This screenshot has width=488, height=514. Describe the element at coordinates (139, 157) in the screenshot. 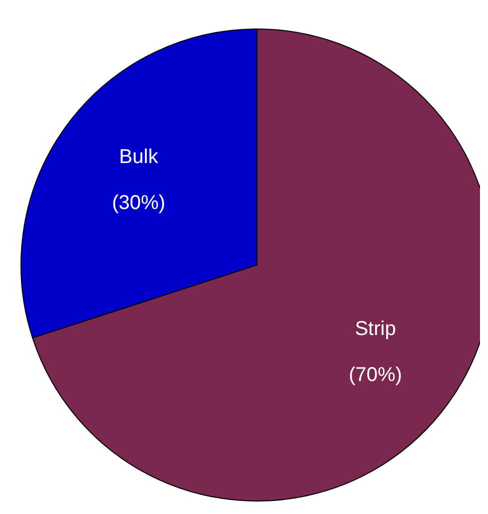

I see `slice-label: Bulk` at that location.